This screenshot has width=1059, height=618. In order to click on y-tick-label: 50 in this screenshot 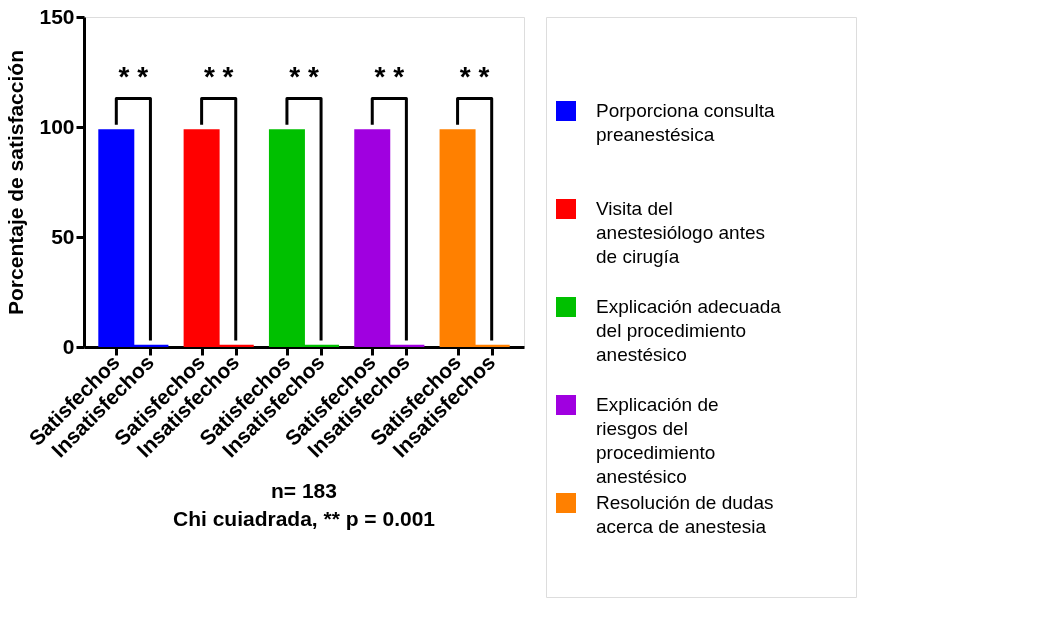, I will do `click(63, 236)`.